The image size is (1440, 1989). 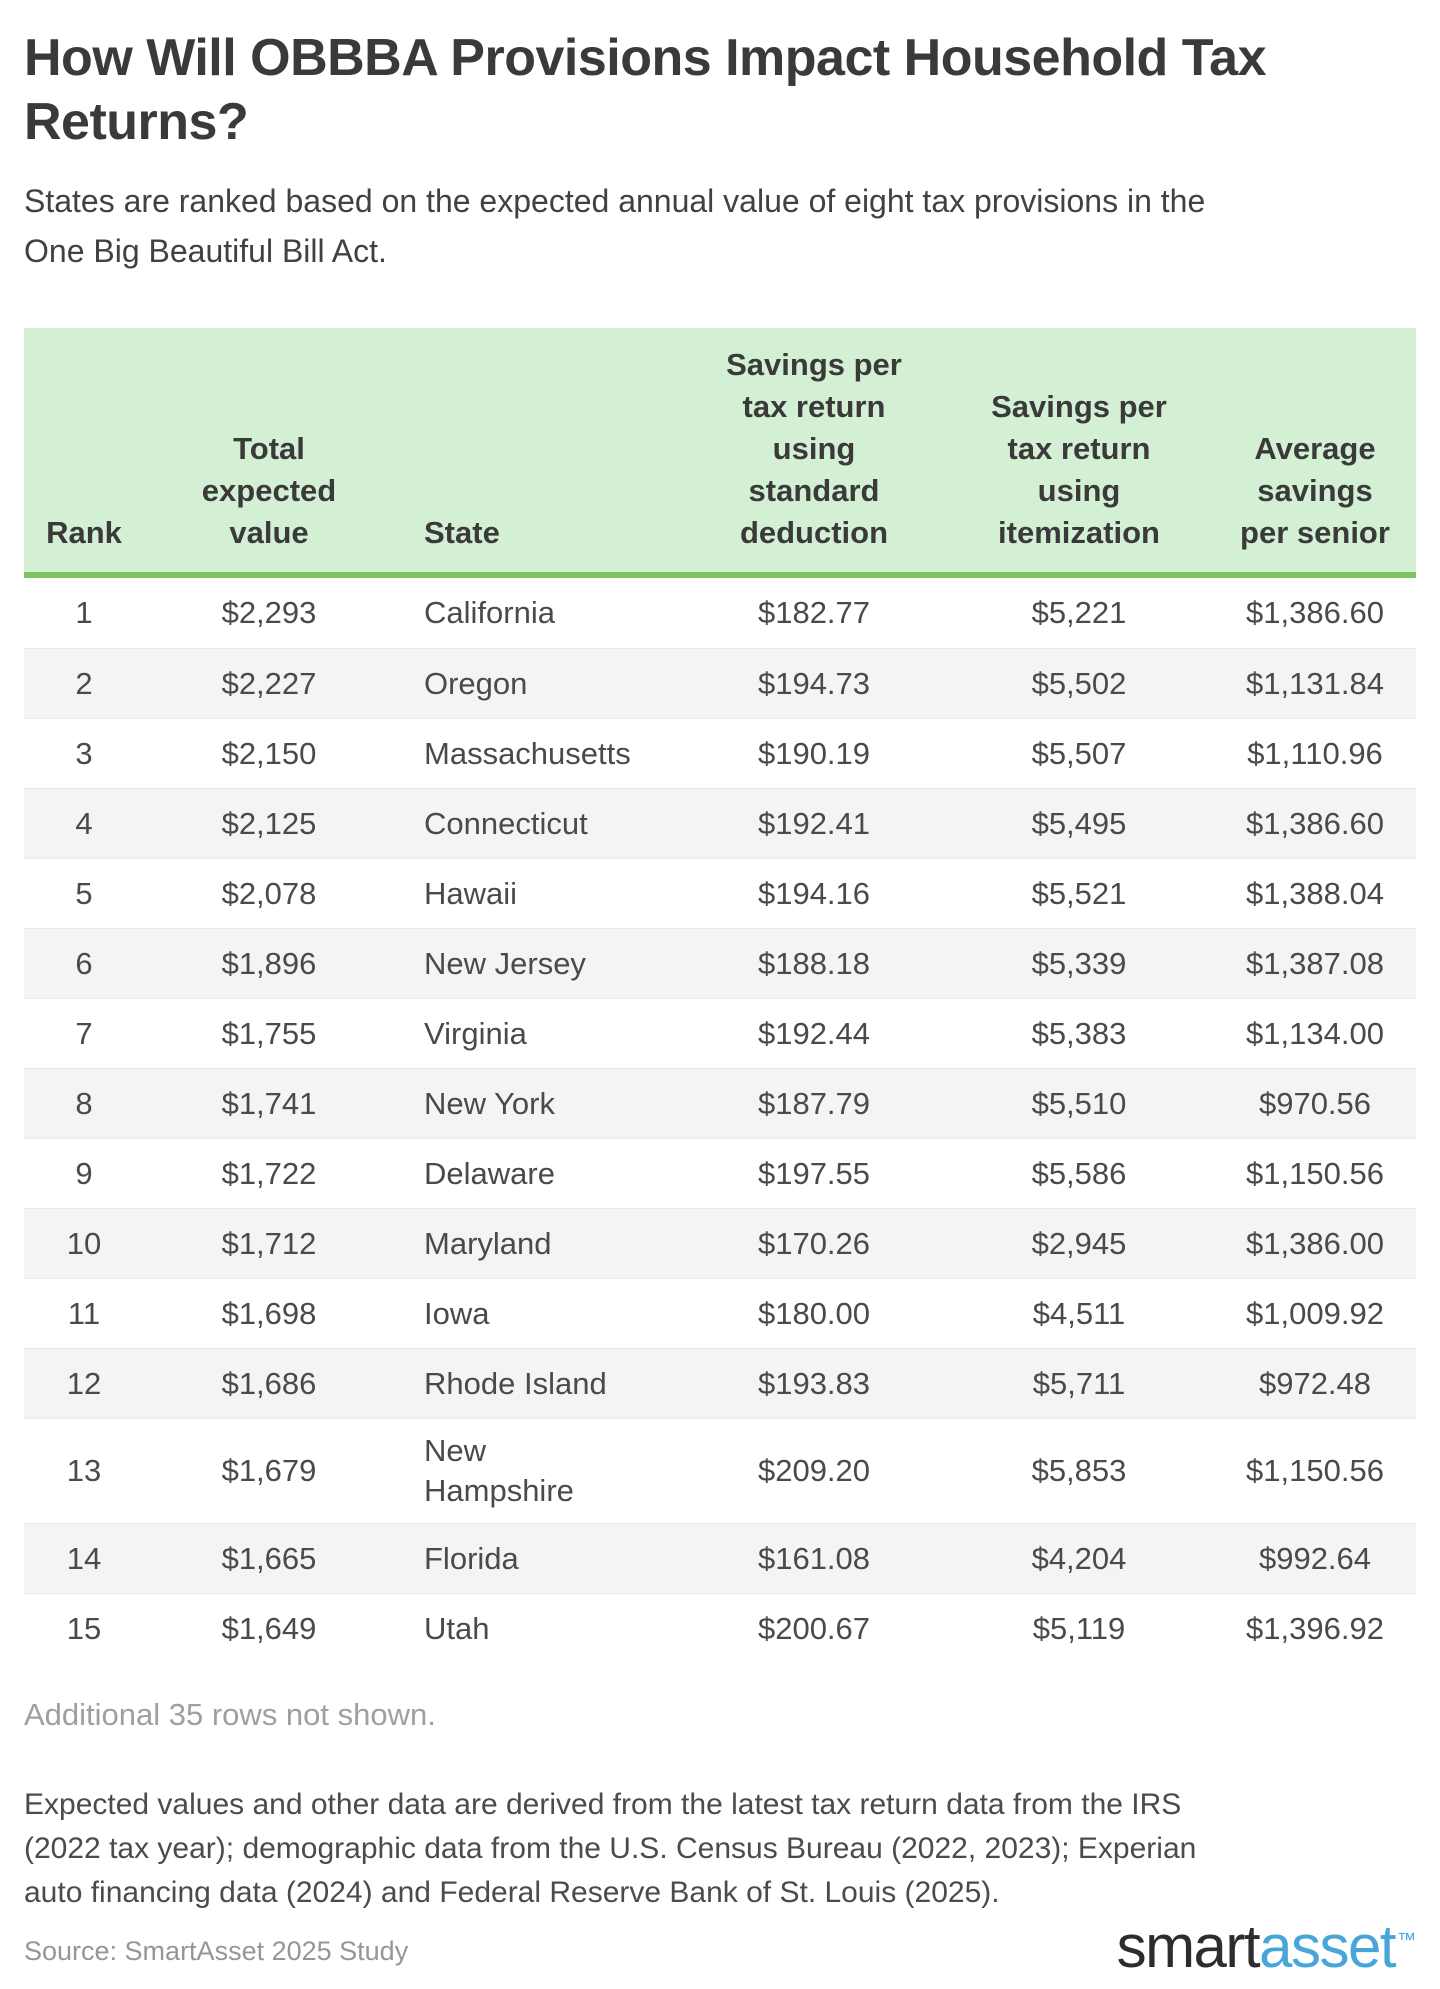 What do you see at coordinates (1079, 683) in the screenshot?
I see `cell-savings-itemization: $5,502` at bounding box center [1079, 683].